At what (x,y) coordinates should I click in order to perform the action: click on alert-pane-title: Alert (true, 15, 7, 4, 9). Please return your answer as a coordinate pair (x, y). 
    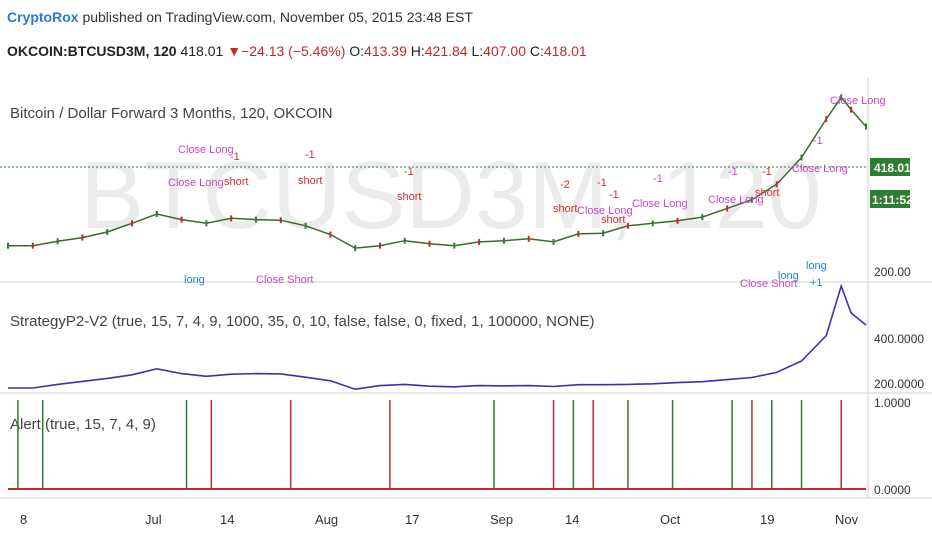
    Looking at the image, I should click on (83, 424).